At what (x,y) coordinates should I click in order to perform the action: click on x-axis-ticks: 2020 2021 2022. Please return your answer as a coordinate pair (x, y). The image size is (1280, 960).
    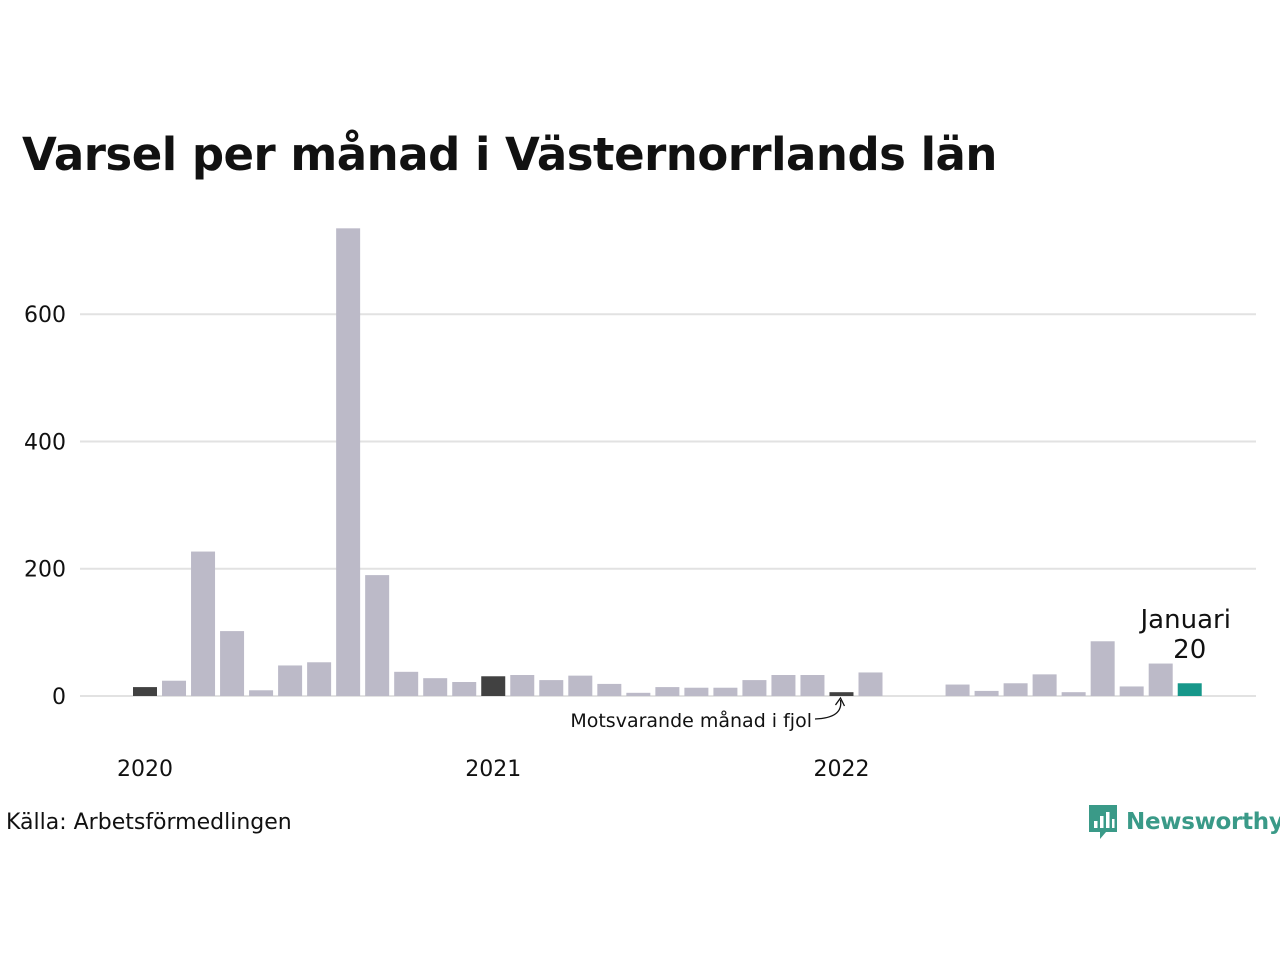
    Looking at the image, I should click on (493, 769).